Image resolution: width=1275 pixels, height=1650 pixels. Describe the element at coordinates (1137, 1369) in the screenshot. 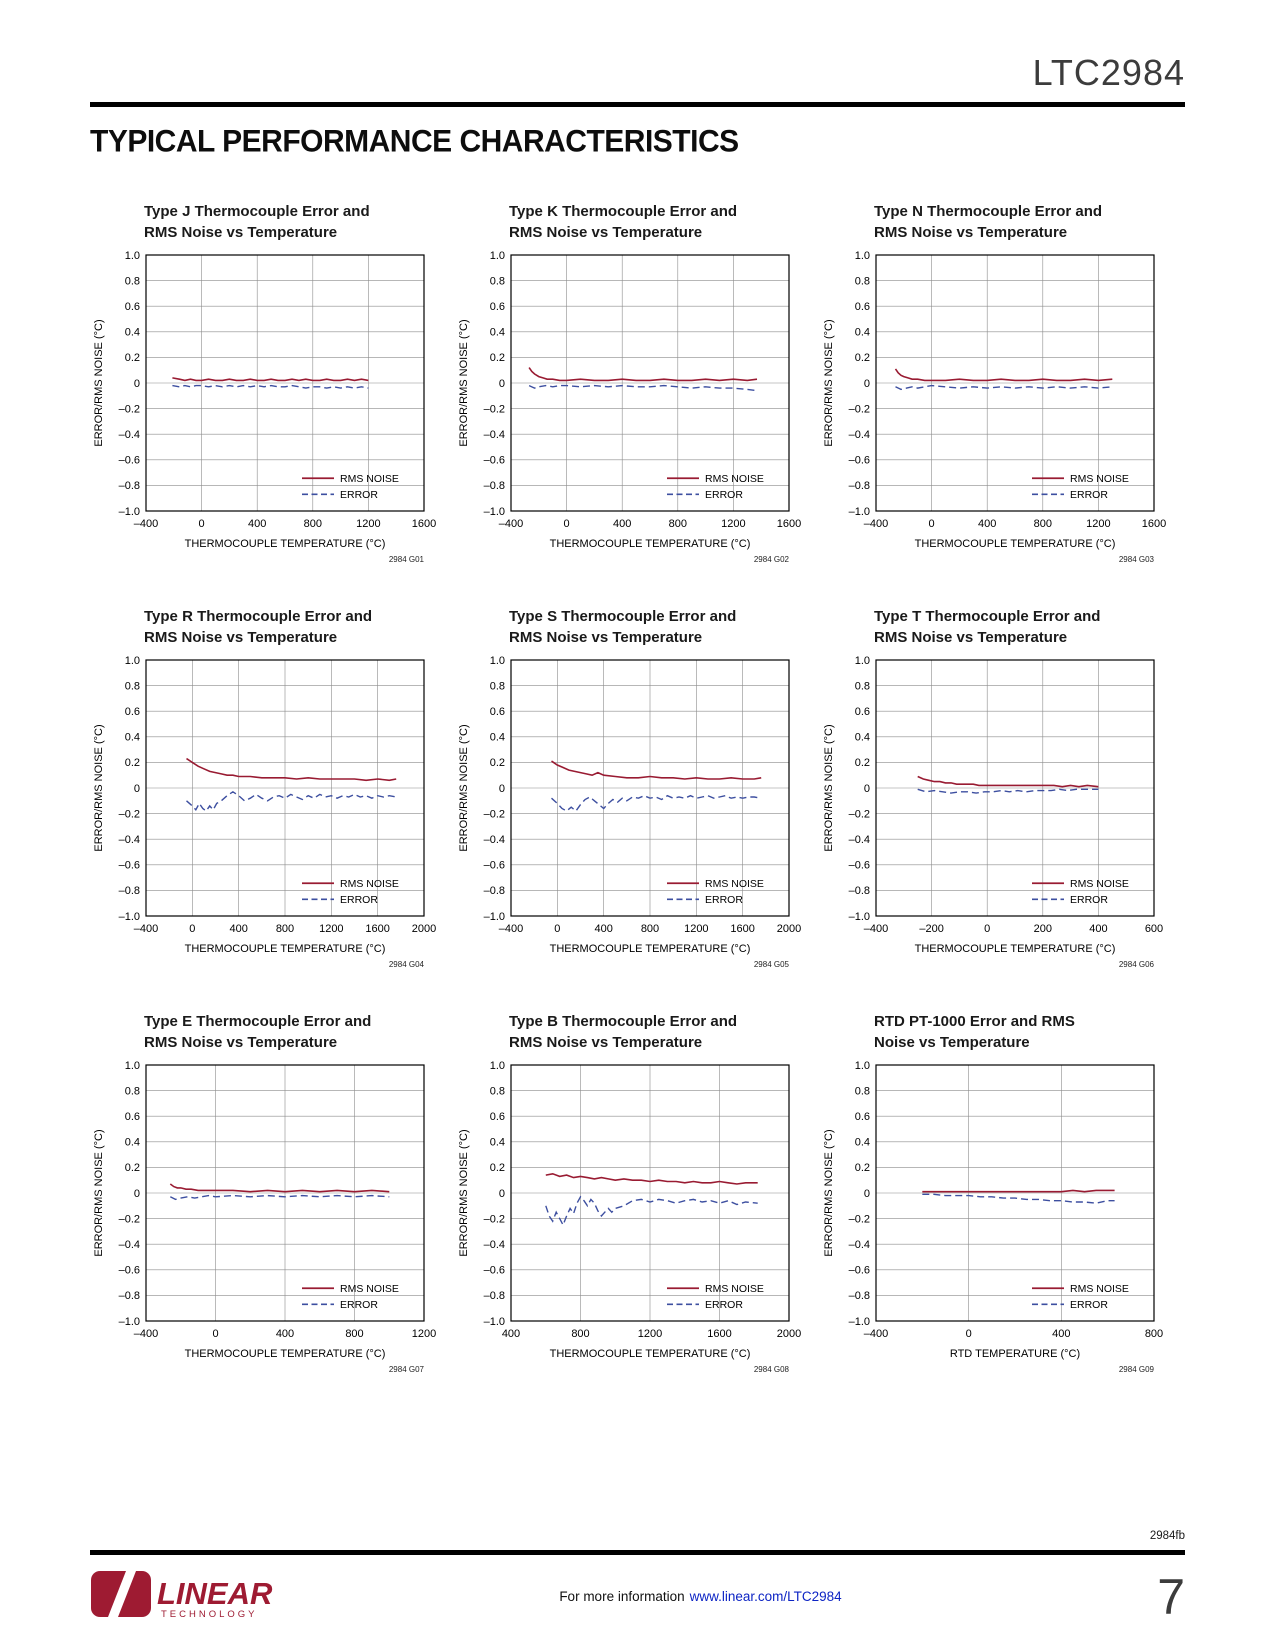

I see `chart-code: 2984 G09` at that location.